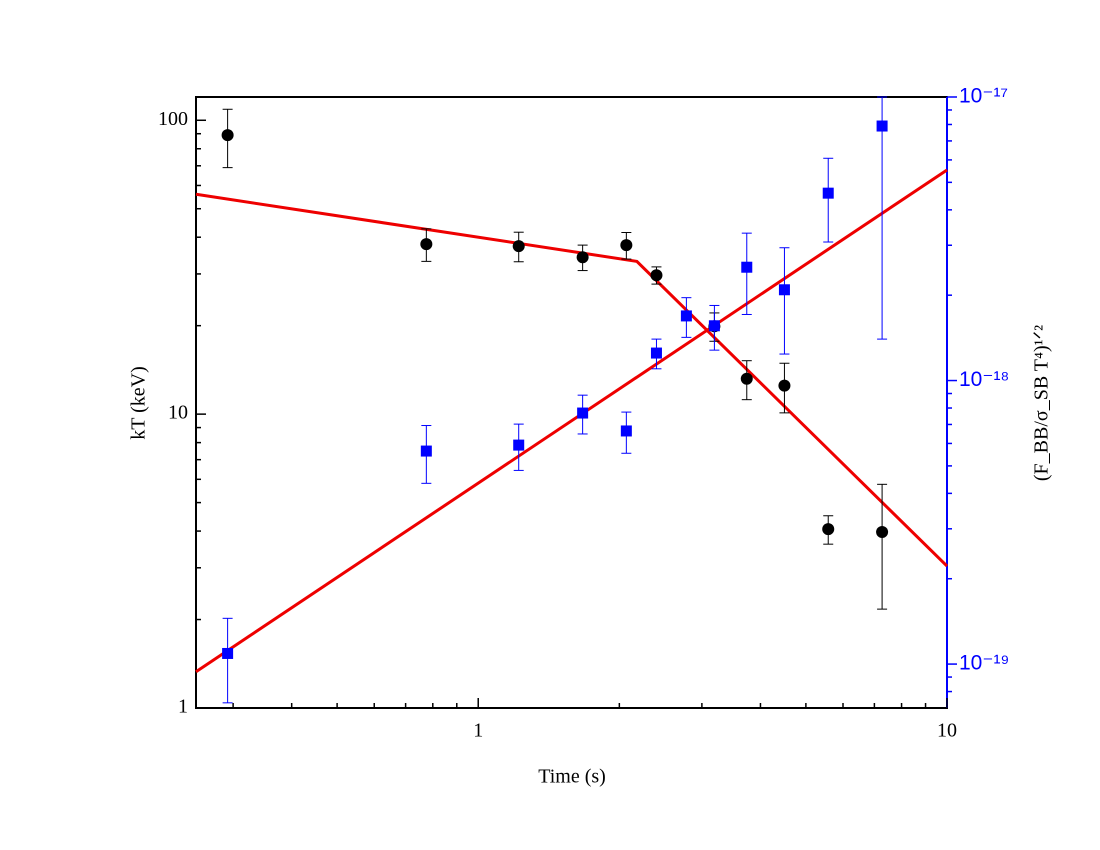  I want to click on y-tick-label: 100, so click(173, 119).